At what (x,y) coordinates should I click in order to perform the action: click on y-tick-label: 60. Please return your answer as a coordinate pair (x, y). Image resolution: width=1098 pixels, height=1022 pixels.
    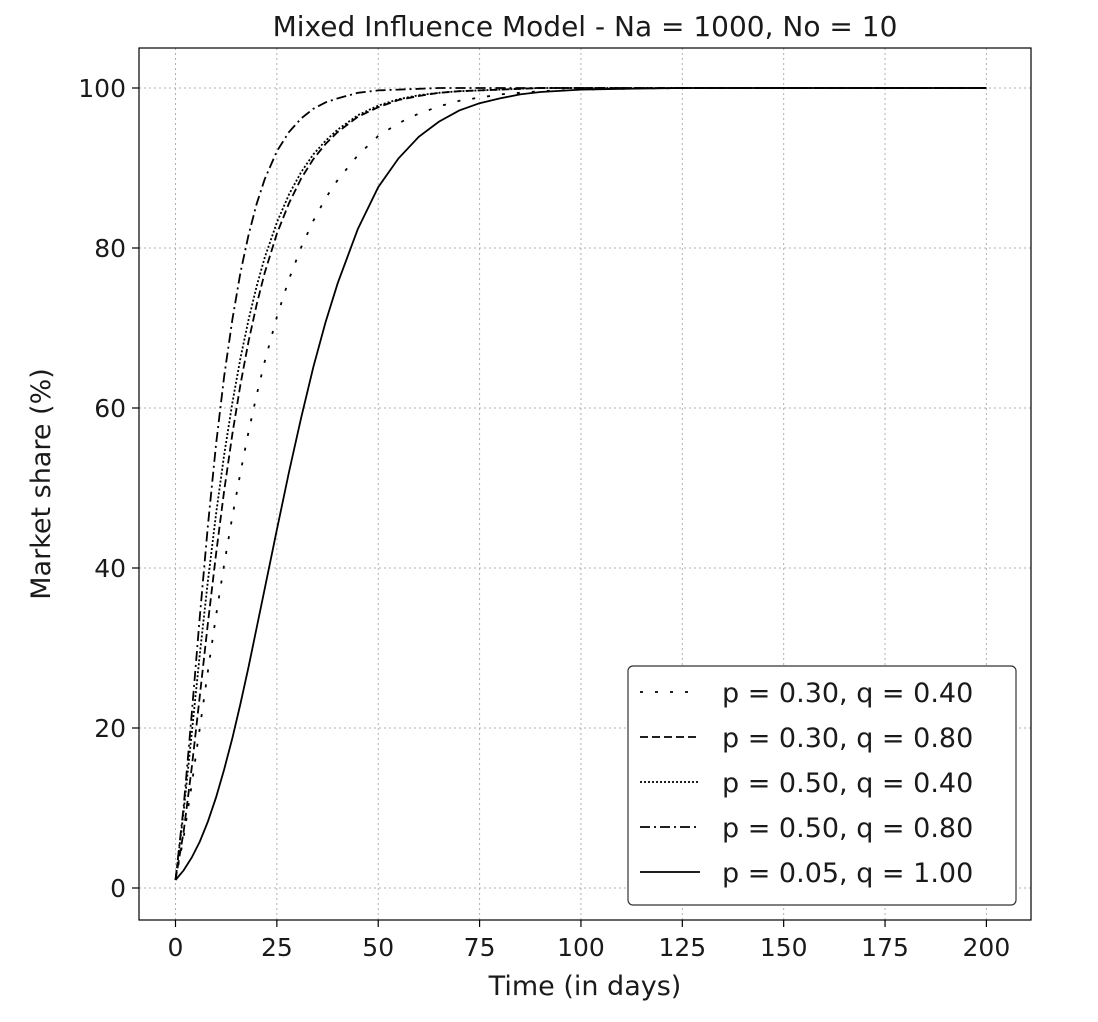
    Looking at the image, I should click on (110, 408).